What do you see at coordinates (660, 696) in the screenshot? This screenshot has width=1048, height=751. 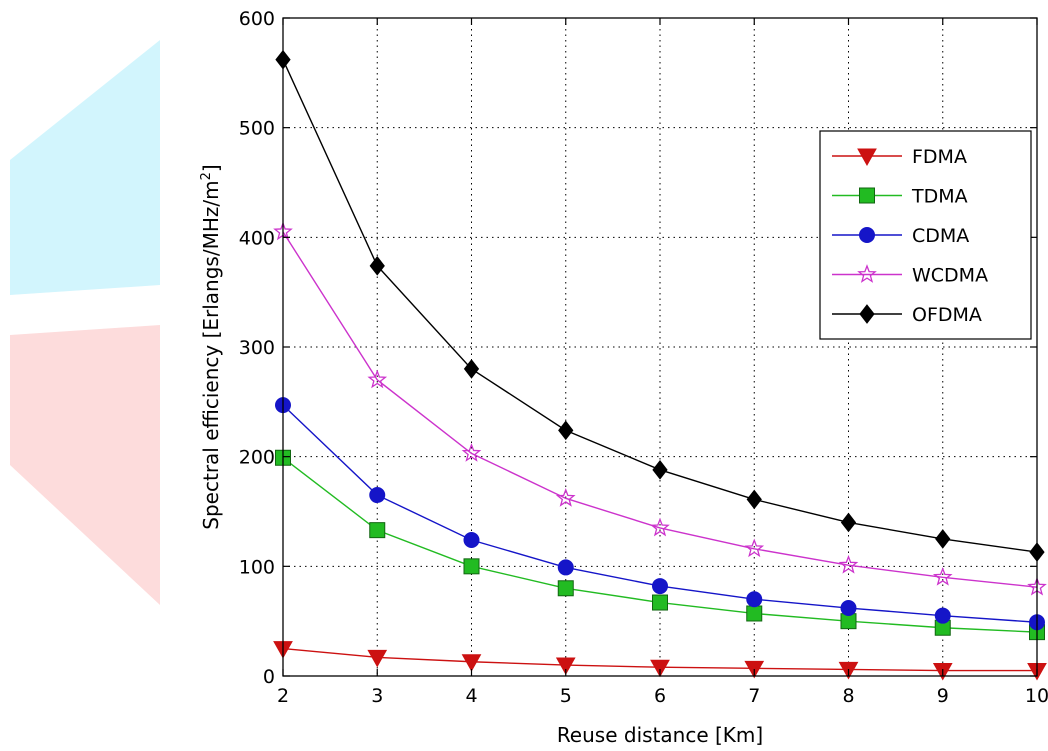 I see `x-tick-label: 6` at bounding box center [660, 696].